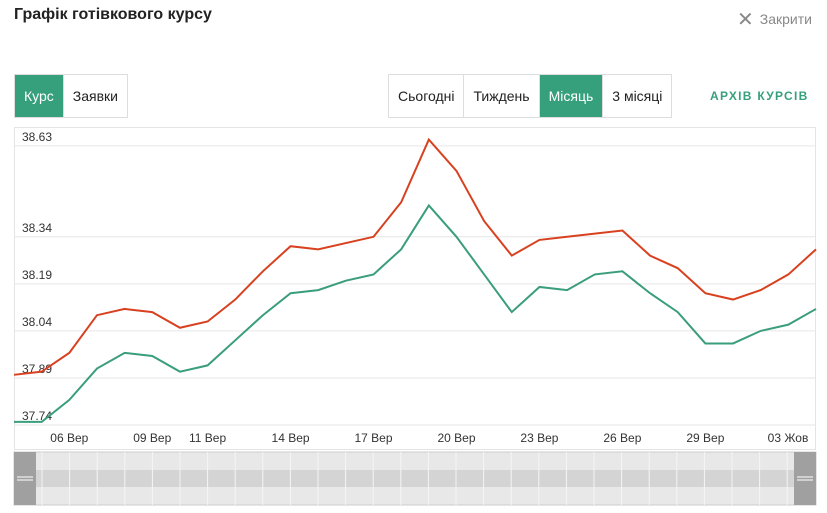  What do you see at coordinates (570, 96) in the screenshot?
I see `period-button: Місяць` at bounding box center [570, 96].